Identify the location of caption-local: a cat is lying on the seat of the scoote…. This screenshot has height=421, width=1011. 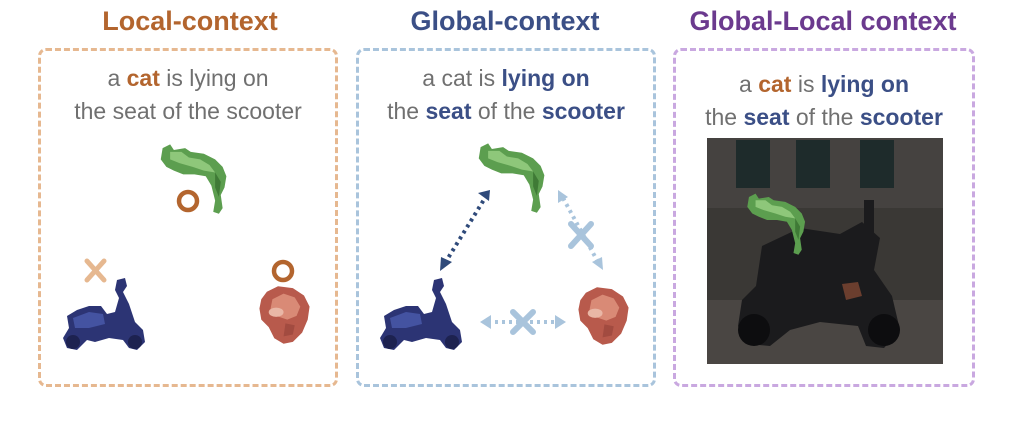
(188, 95).